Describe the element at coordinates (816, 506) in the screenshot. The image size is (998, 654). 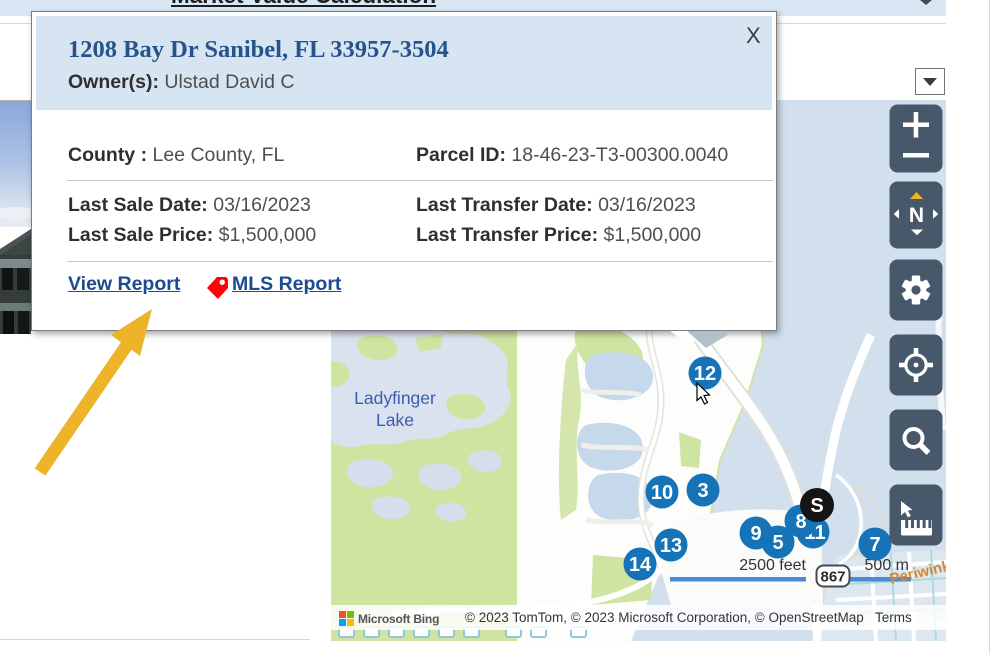
I see `svg-text: S` at that location.